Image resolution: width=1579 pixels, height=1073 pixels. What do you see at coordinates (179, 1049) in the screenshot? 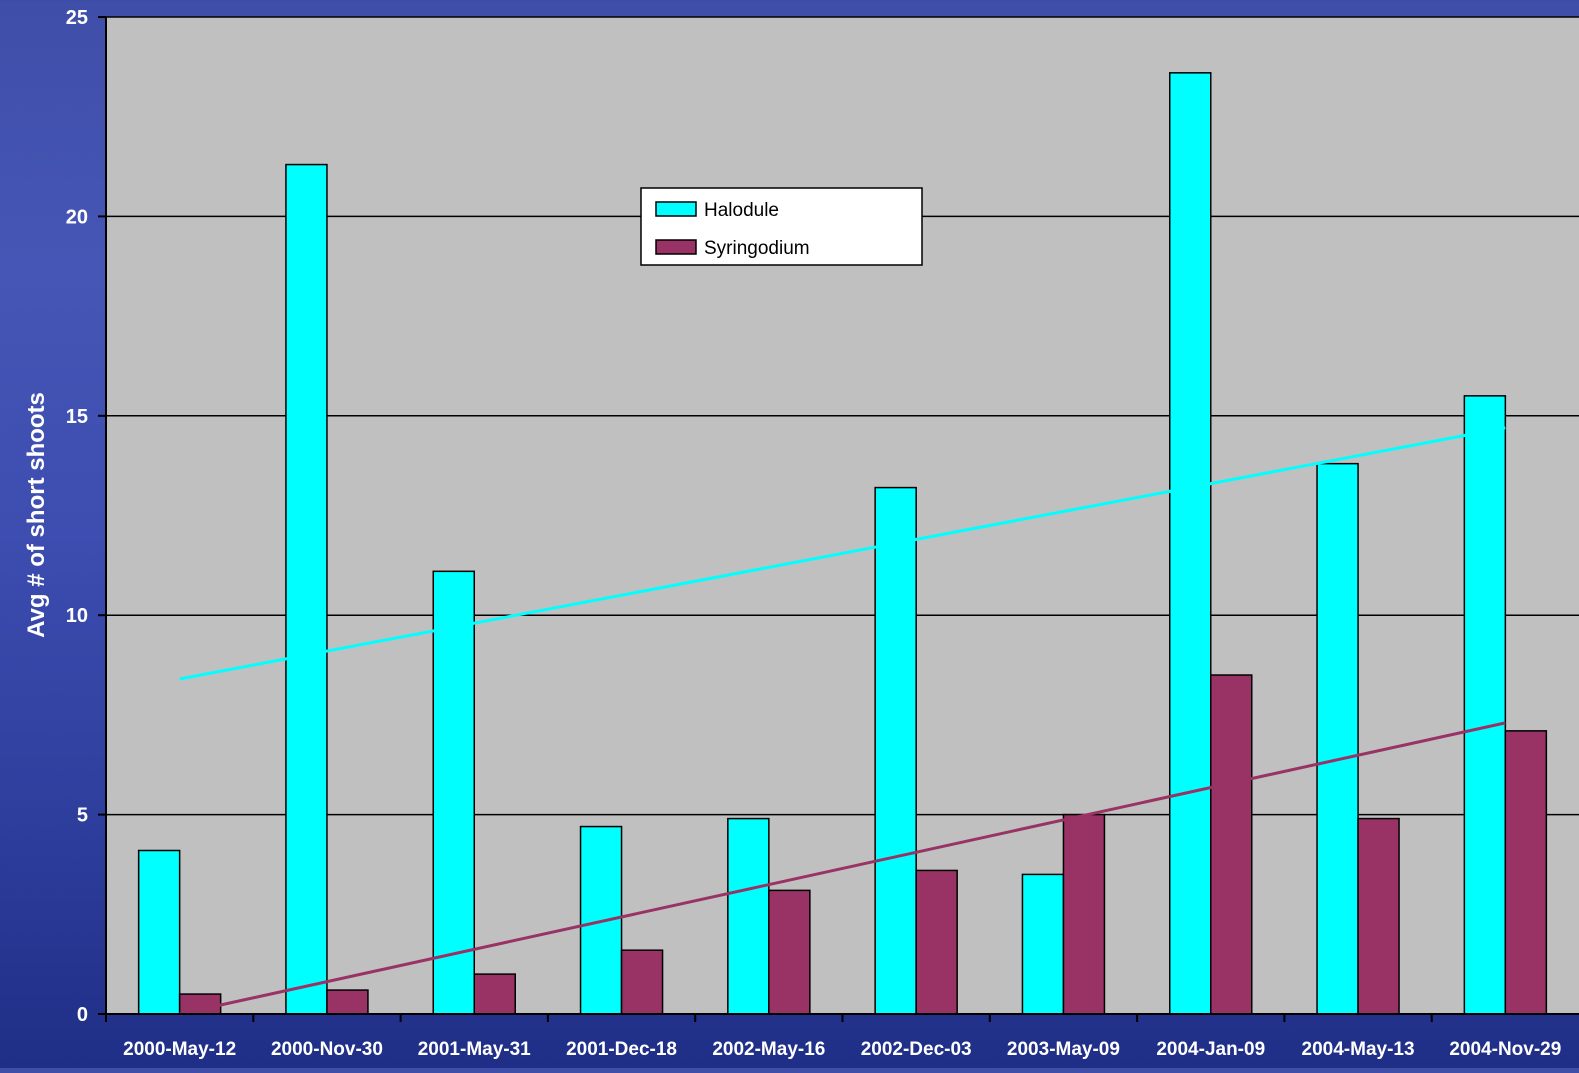
I see `x-tick-label: 2000-May-12` at bounding box center [179, 1049].